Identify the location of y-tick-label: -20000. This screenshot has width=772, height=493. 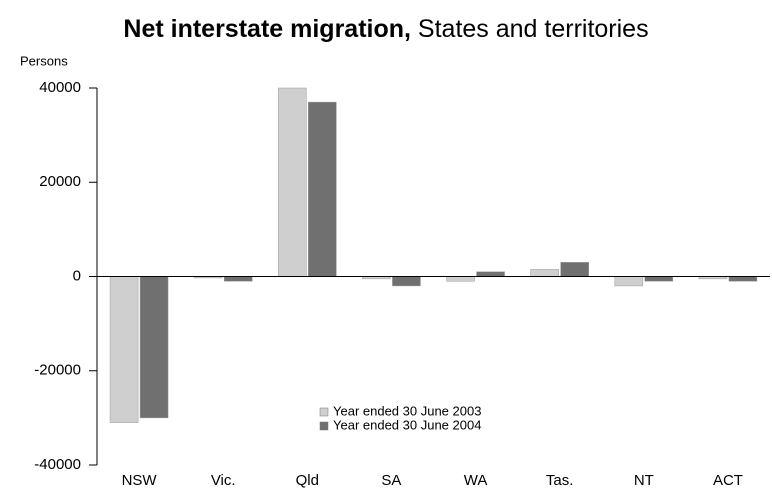
(57, 370).